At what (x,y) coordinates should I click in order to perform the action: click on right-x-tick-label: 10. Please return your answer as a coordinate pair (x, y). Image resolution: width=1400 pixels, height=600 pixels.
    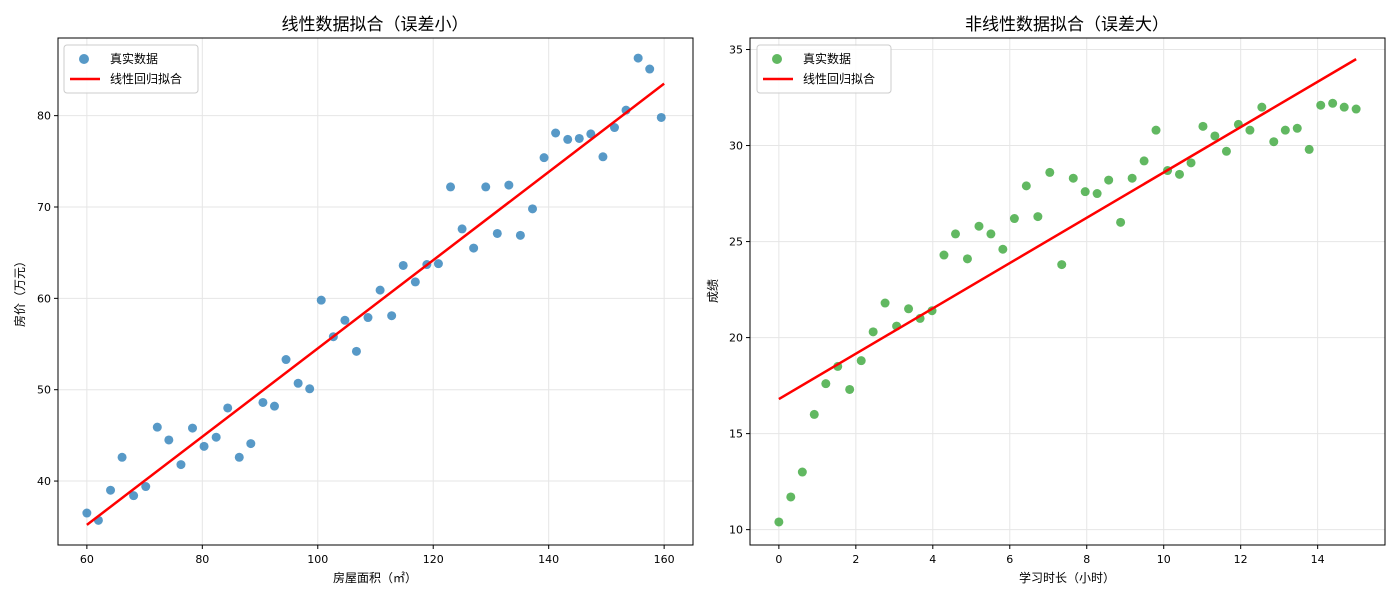
    Looking at the image, I should click on (1164, 559).